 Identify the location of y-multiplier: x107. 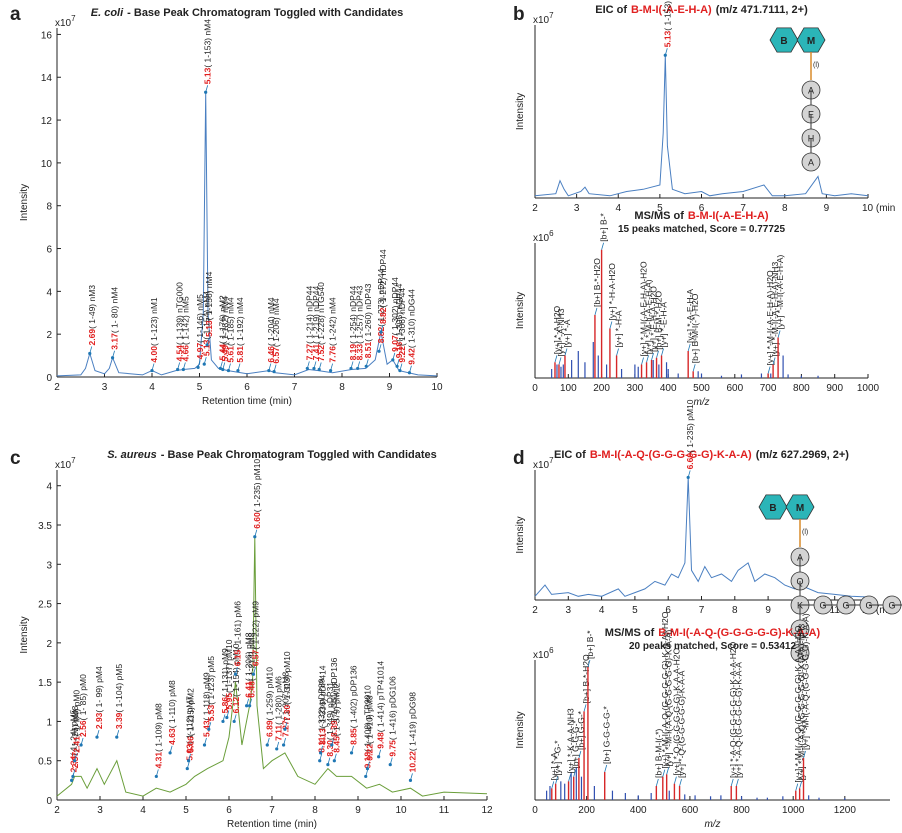
(543, 463).